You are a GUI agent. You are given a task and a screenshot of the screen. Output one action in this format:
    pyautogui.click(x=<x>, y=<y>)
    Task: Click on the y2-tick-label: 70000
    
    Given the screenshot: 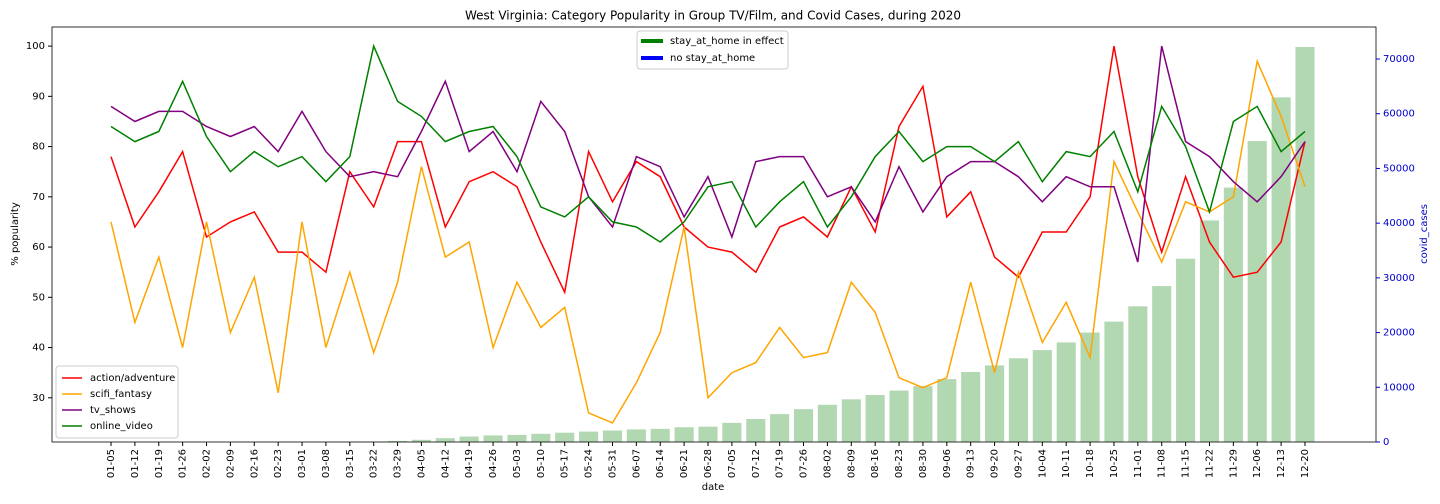 What is the action you would take?
    pyautogui.click(x=1399, y=59)
    